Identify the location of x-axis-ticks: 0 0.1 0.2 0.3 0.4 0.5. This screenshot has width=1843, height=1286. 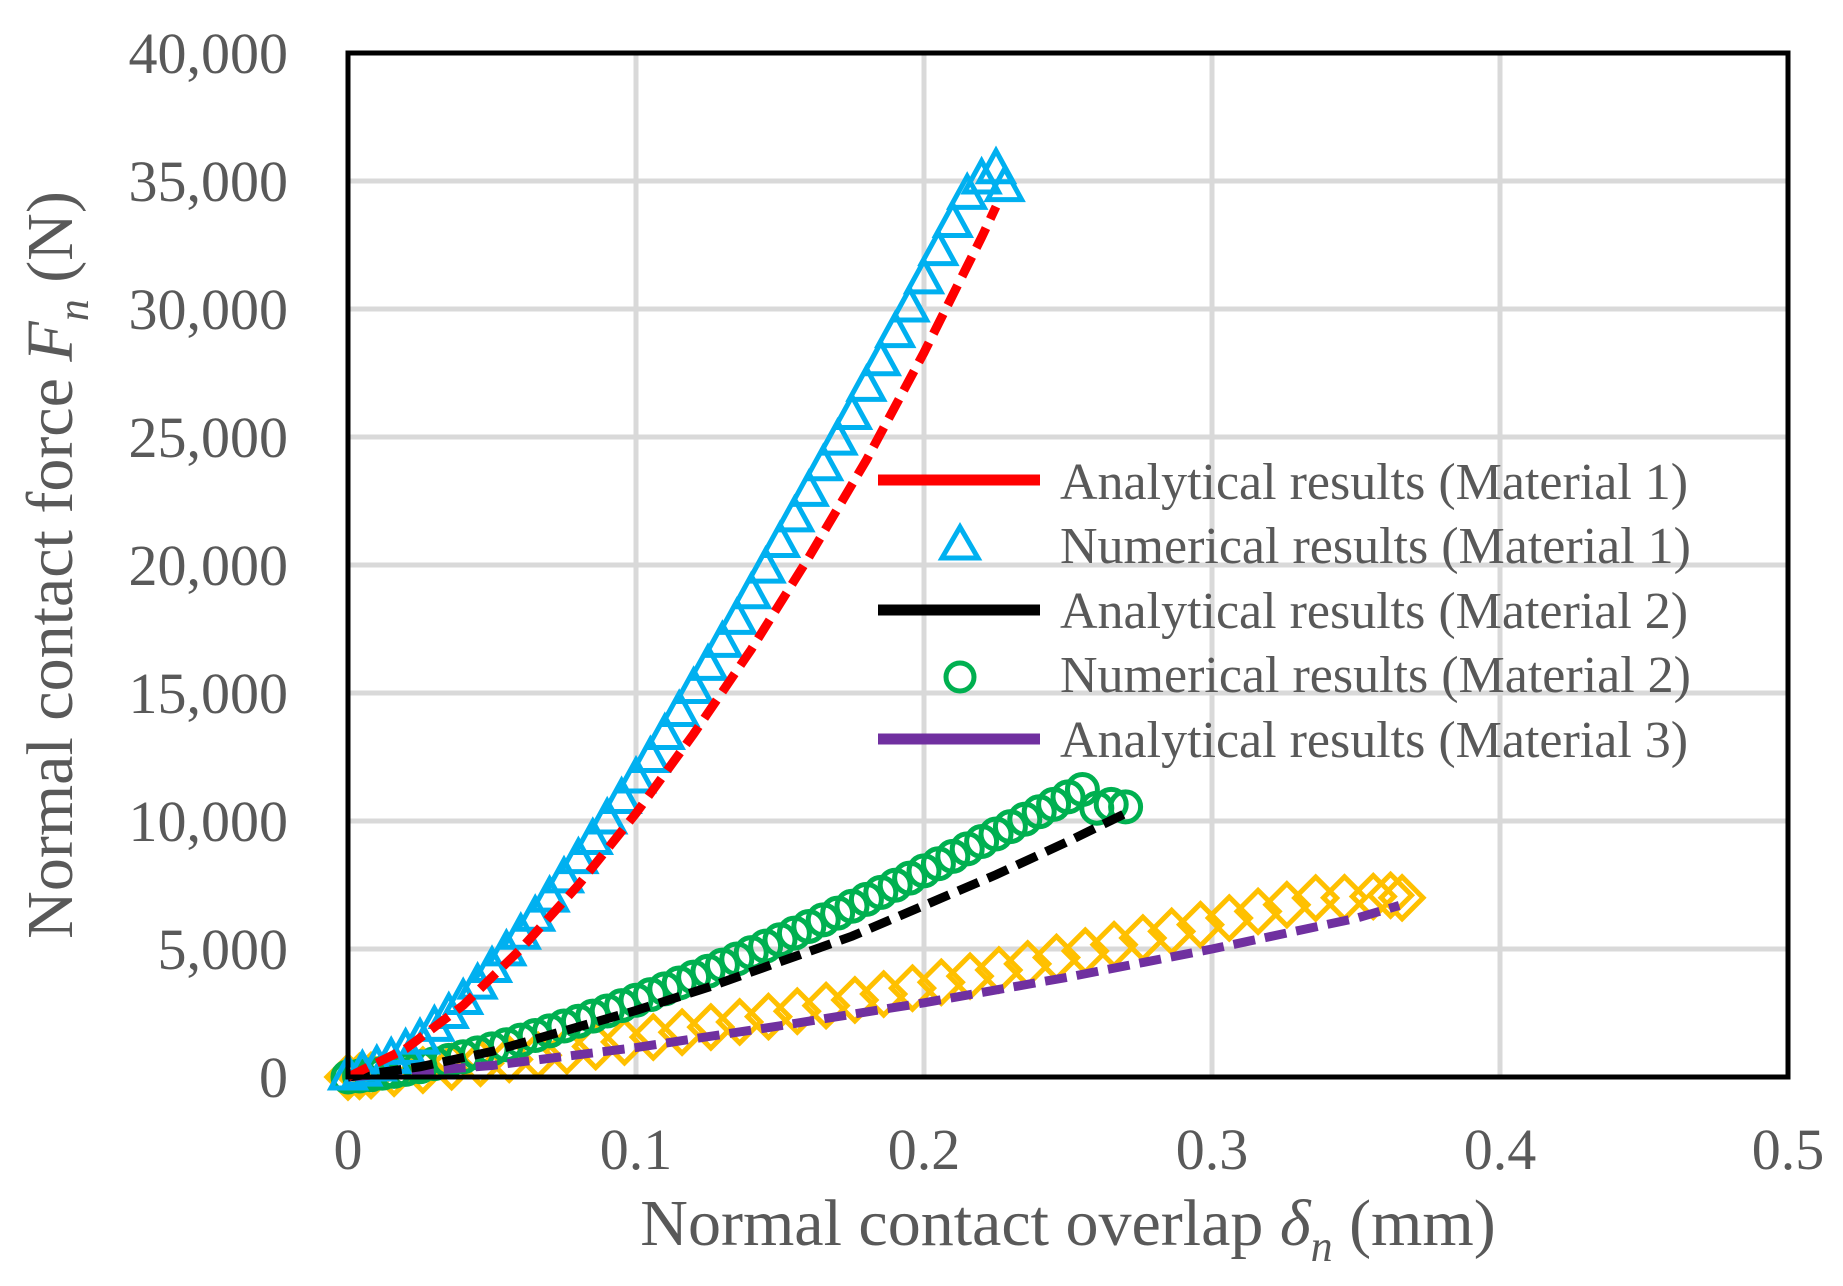
(1079, 1149).